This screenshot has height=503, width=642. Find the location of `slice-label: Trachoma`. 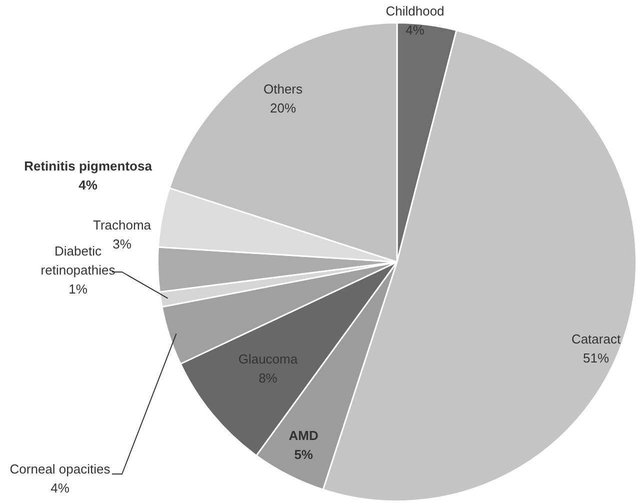

slice-label: Trachoma is located at coordinates (122, 225).